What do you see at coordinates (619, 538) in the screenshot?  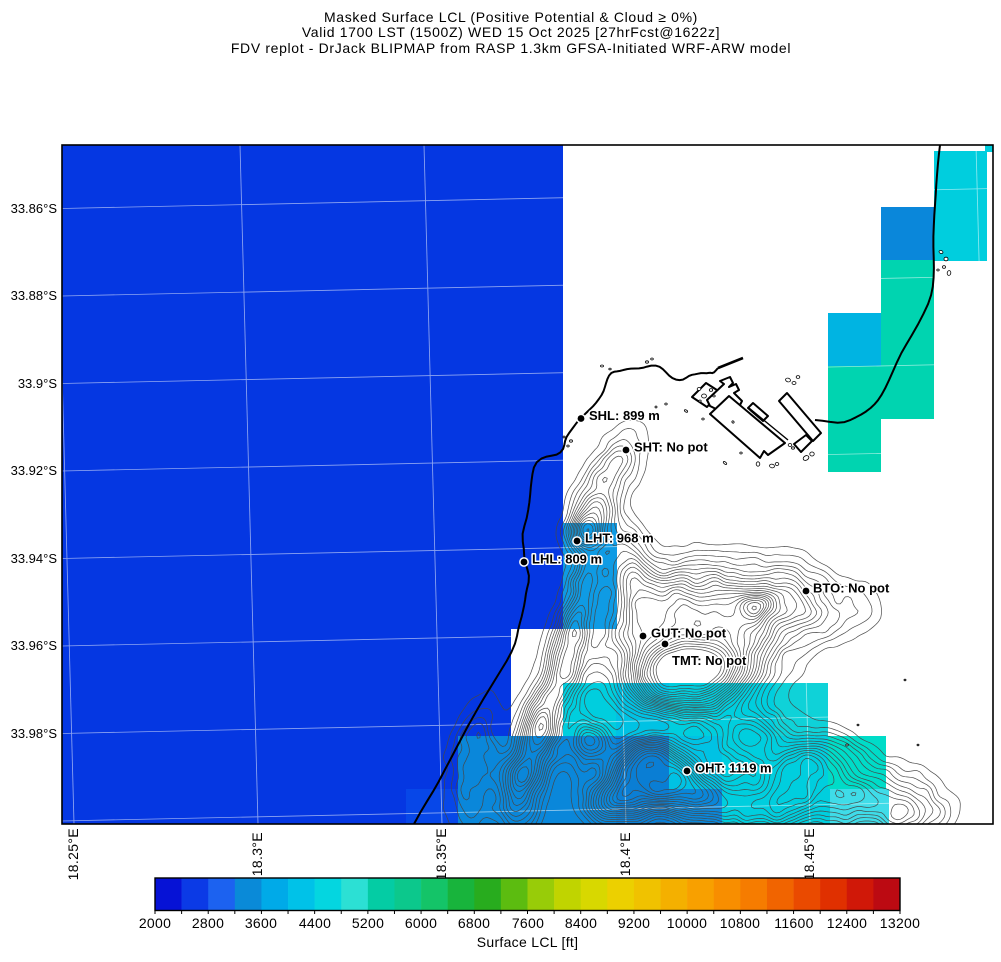 I see `svg-text: LHT: 968 m` at bounding box center [619, 538].